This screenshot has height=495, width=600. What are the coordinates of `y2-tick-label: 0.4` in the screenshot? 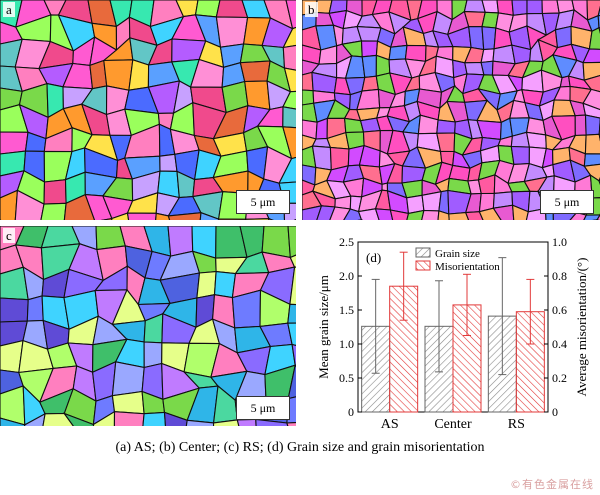 It's located at (559, 344).